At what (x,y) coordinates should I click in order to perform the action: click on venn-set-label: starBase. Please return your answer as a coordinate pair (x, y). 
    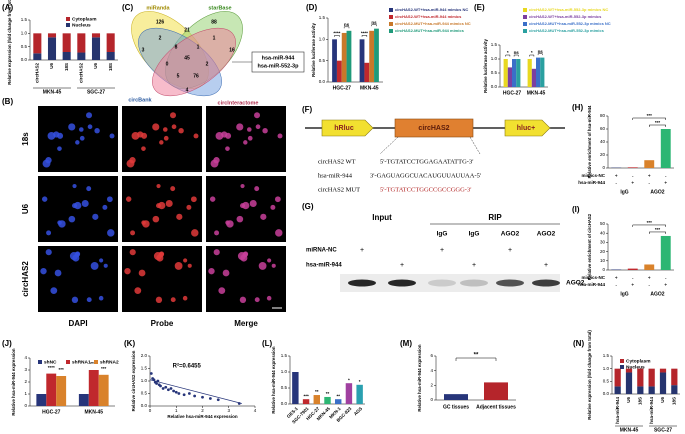
    Looking at the image, I should click on (219, 8).